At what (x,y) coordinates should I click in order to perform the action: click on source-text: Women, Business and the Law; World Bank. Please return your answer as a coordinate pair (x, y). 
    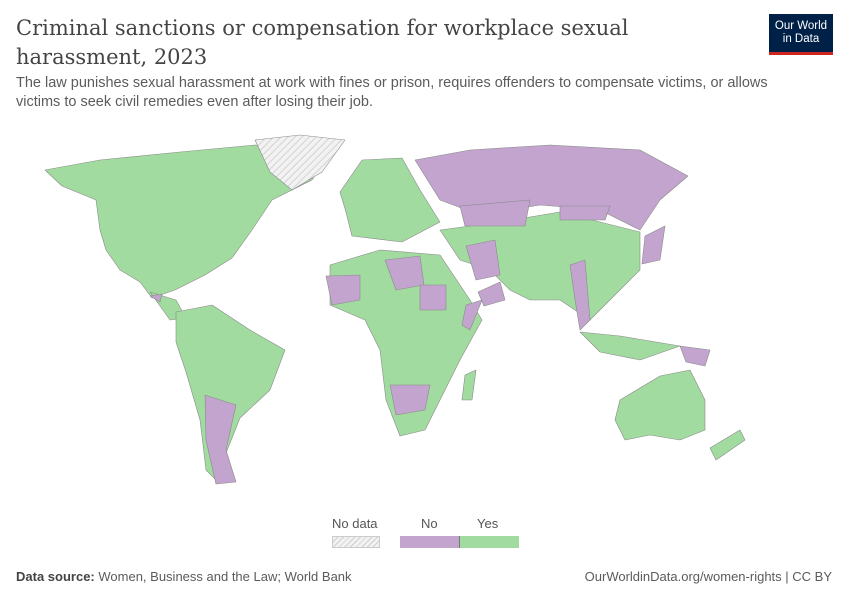
    Looking at the image, I should click on (225, 576).